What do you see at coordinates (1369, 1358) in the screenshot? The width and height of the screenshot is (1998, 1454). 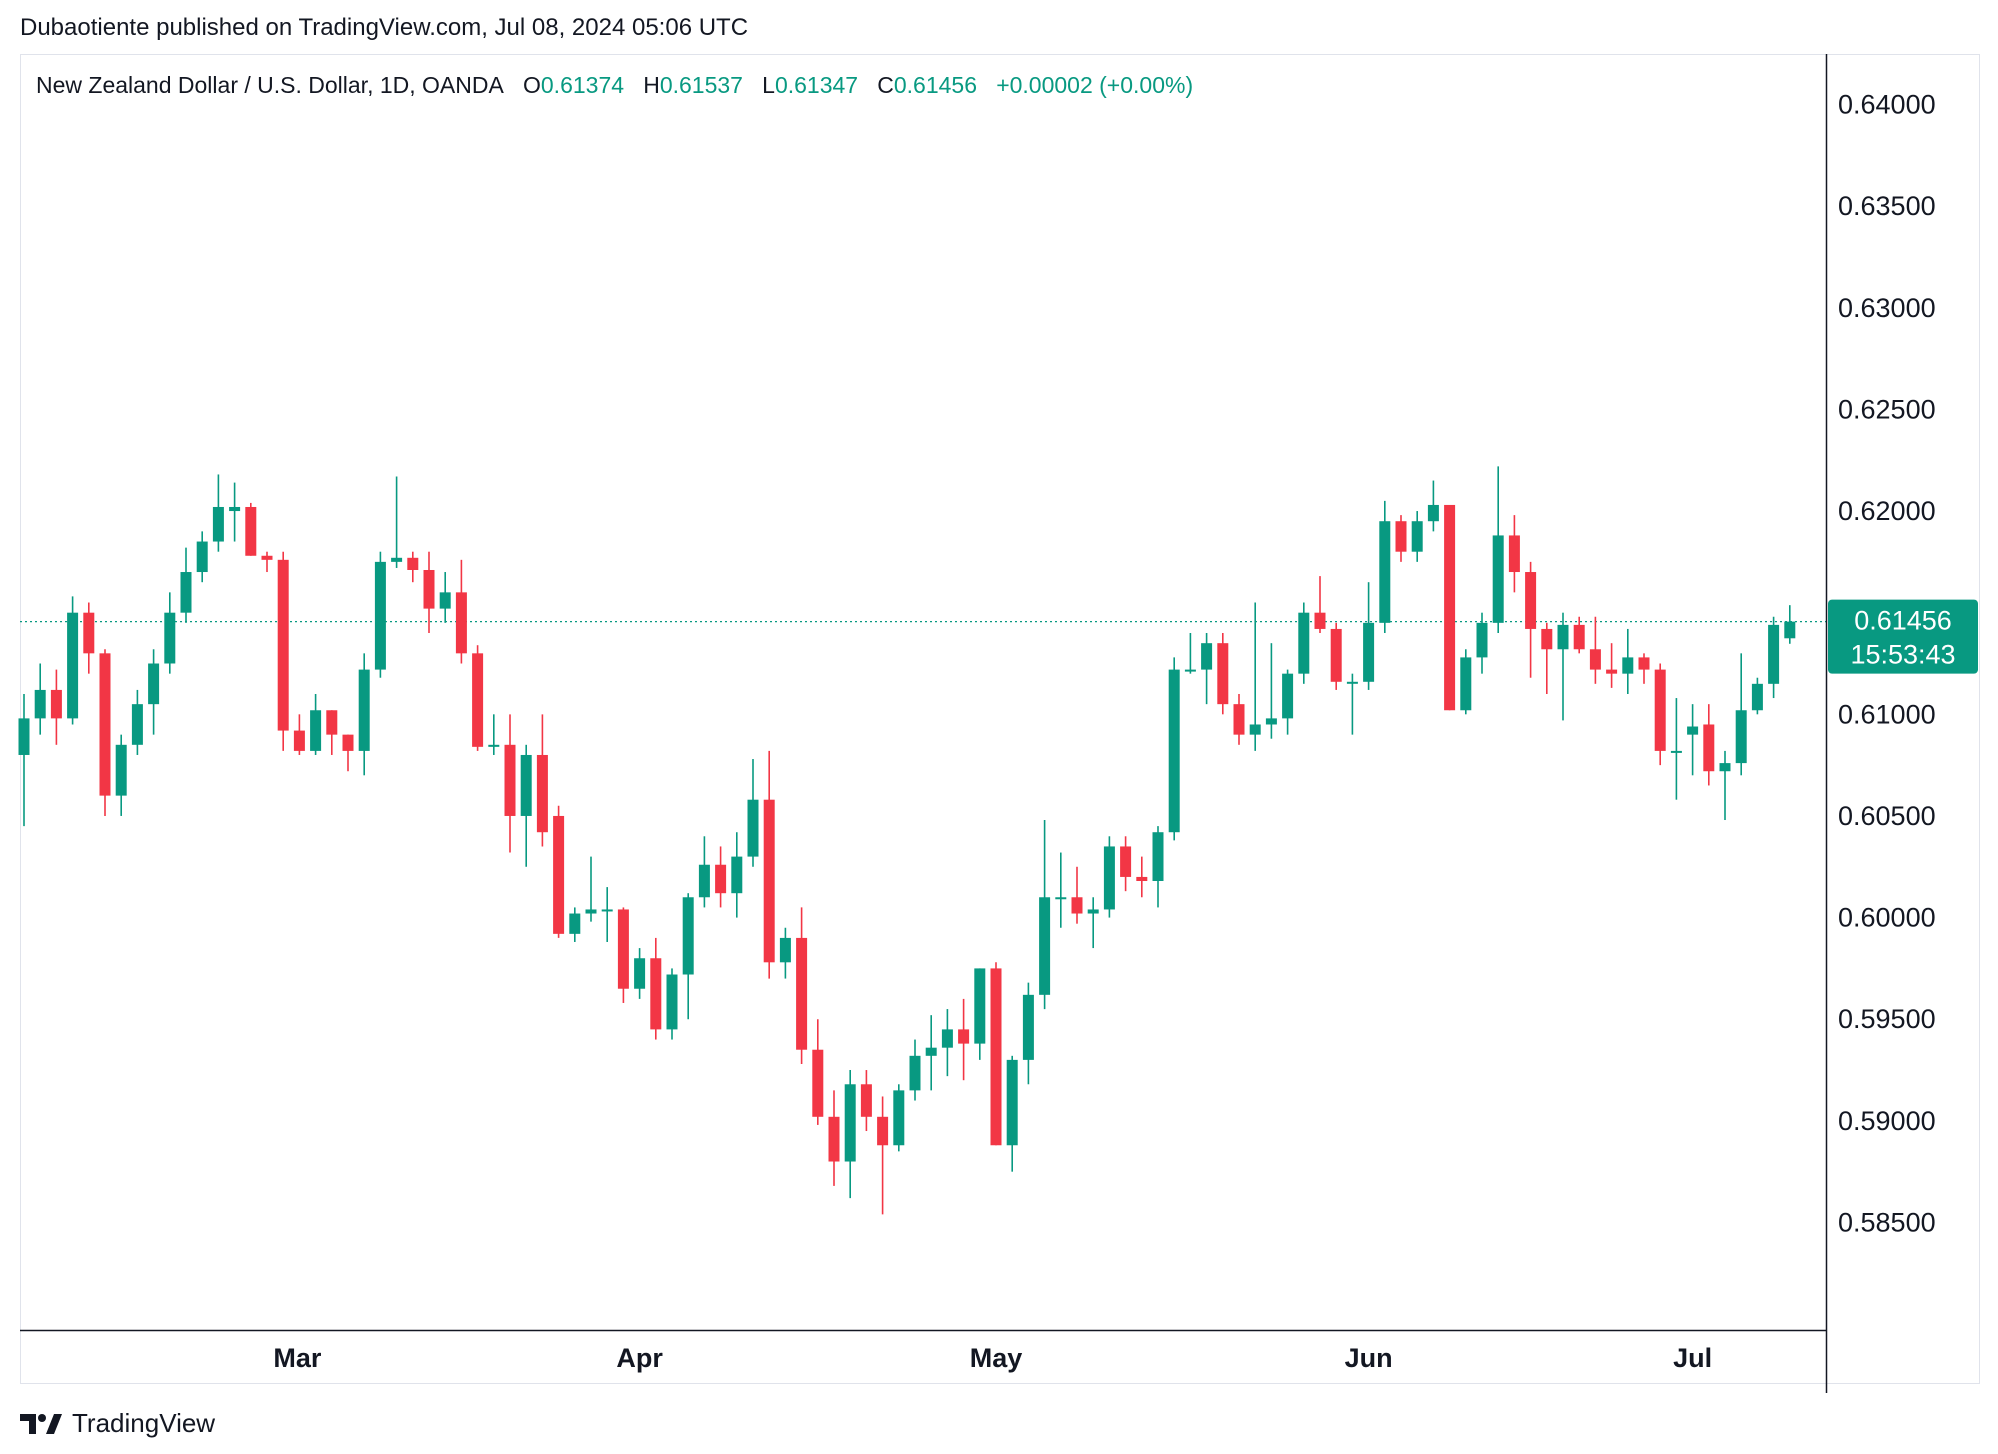 I see `time-tick-label: Jun` at bounding box center [1369, 1358].